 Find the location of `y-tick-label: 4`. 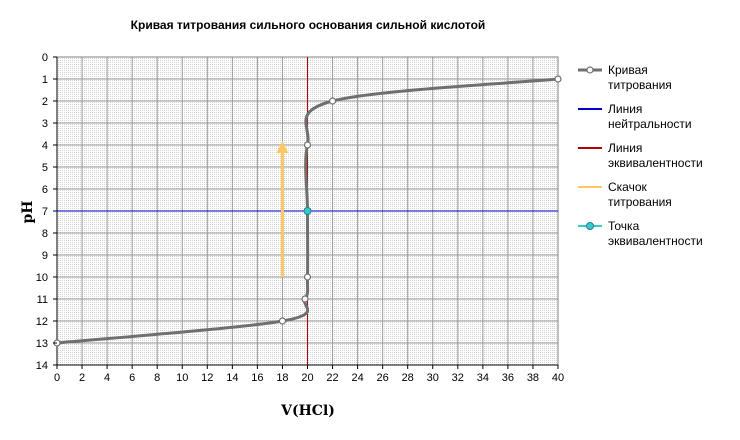

y-tick-label: 4 is located at coordinates (45, 146).